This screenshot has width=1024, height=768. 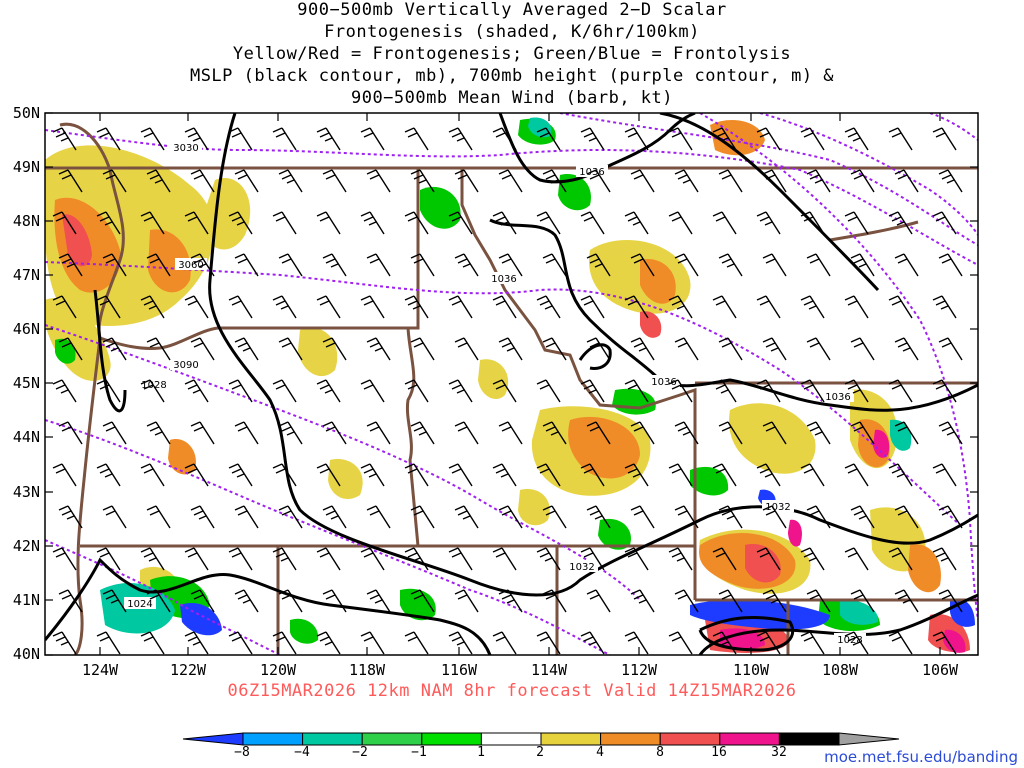 What do you see at coordinates (140, 603) in the screenshot?
I see `mslp-label: 1024` at bounding box center [140, 603].